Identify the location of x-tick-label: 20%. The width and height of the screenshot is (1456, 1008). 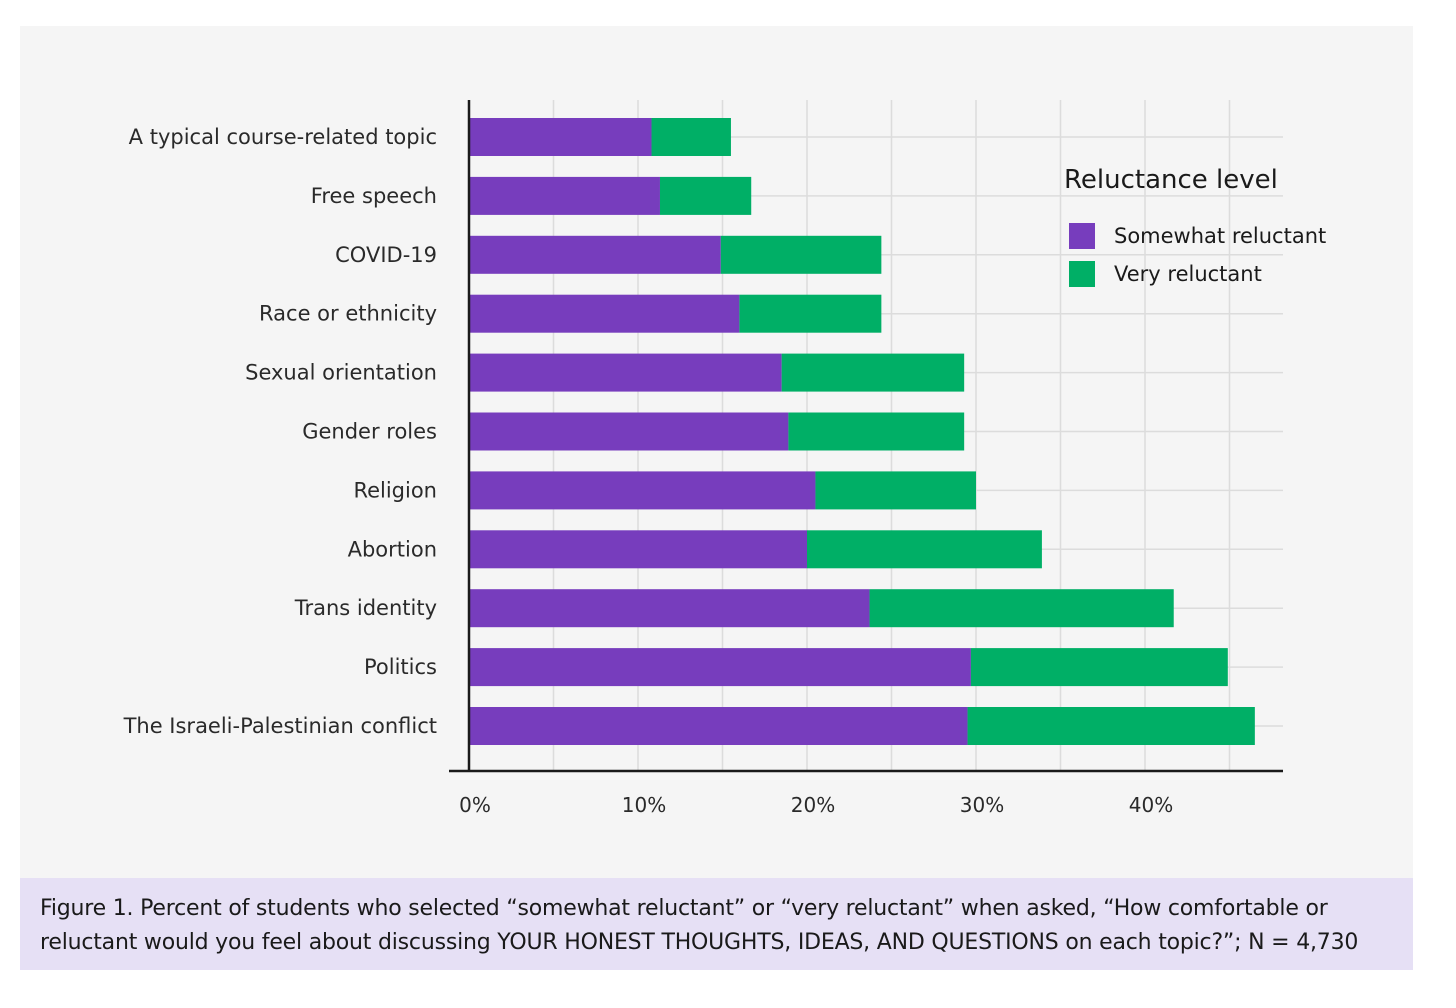
(813, 805).